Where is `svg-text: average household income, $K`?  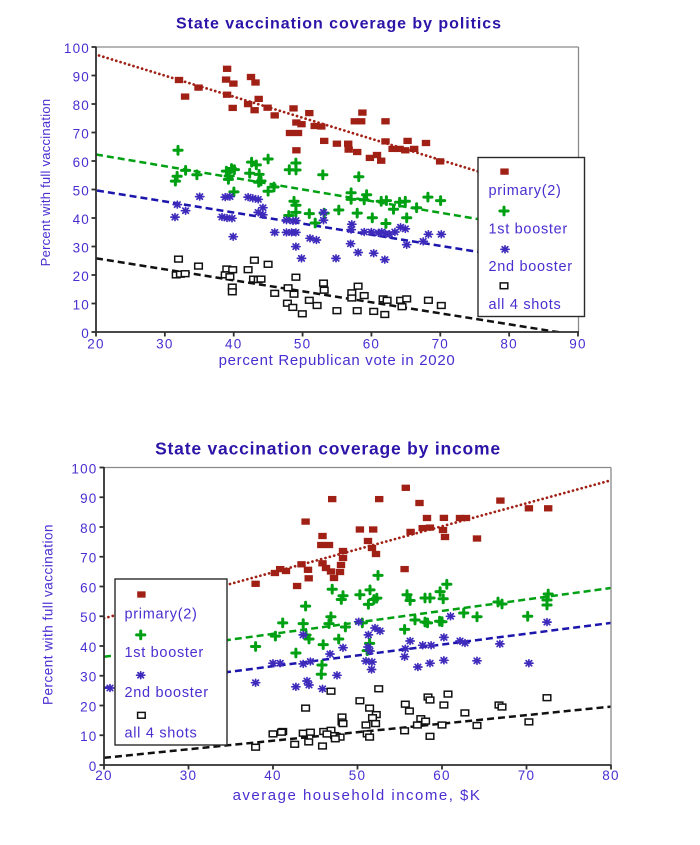
svg-text: average household income, $K is located at coordinates (357, 795).